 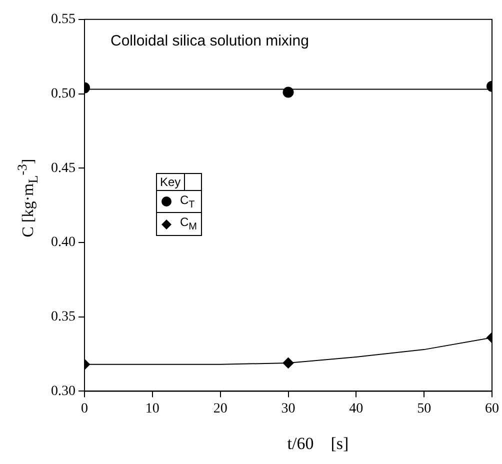 I want to click on legend-label: C$_{T}$, so click(x=187, y=201).